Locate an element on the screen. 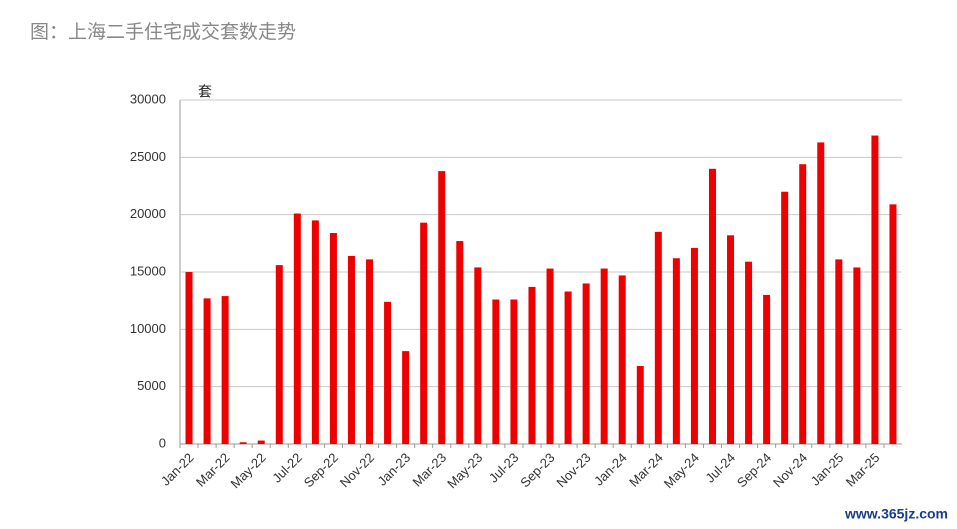 This screenshot has height=529, width=957. x-tick-label: Mar-23 is located at coordinates (430, 470).